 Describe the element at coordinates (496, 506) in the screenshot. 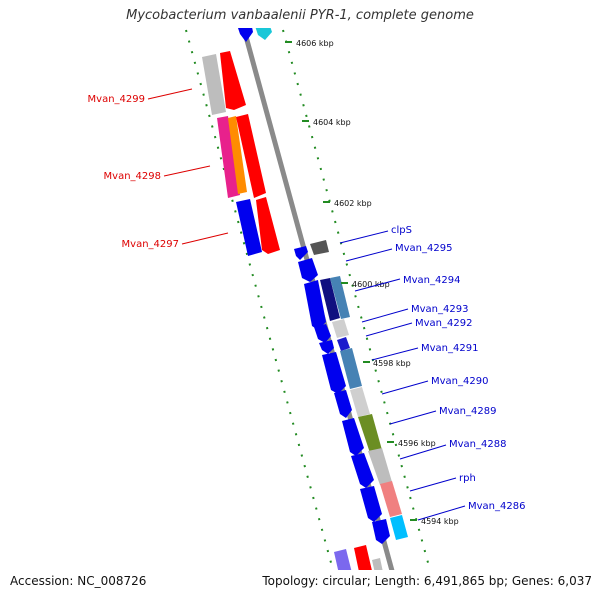

I see `gene-label-mvan4286: Mvan_4286` at that location.